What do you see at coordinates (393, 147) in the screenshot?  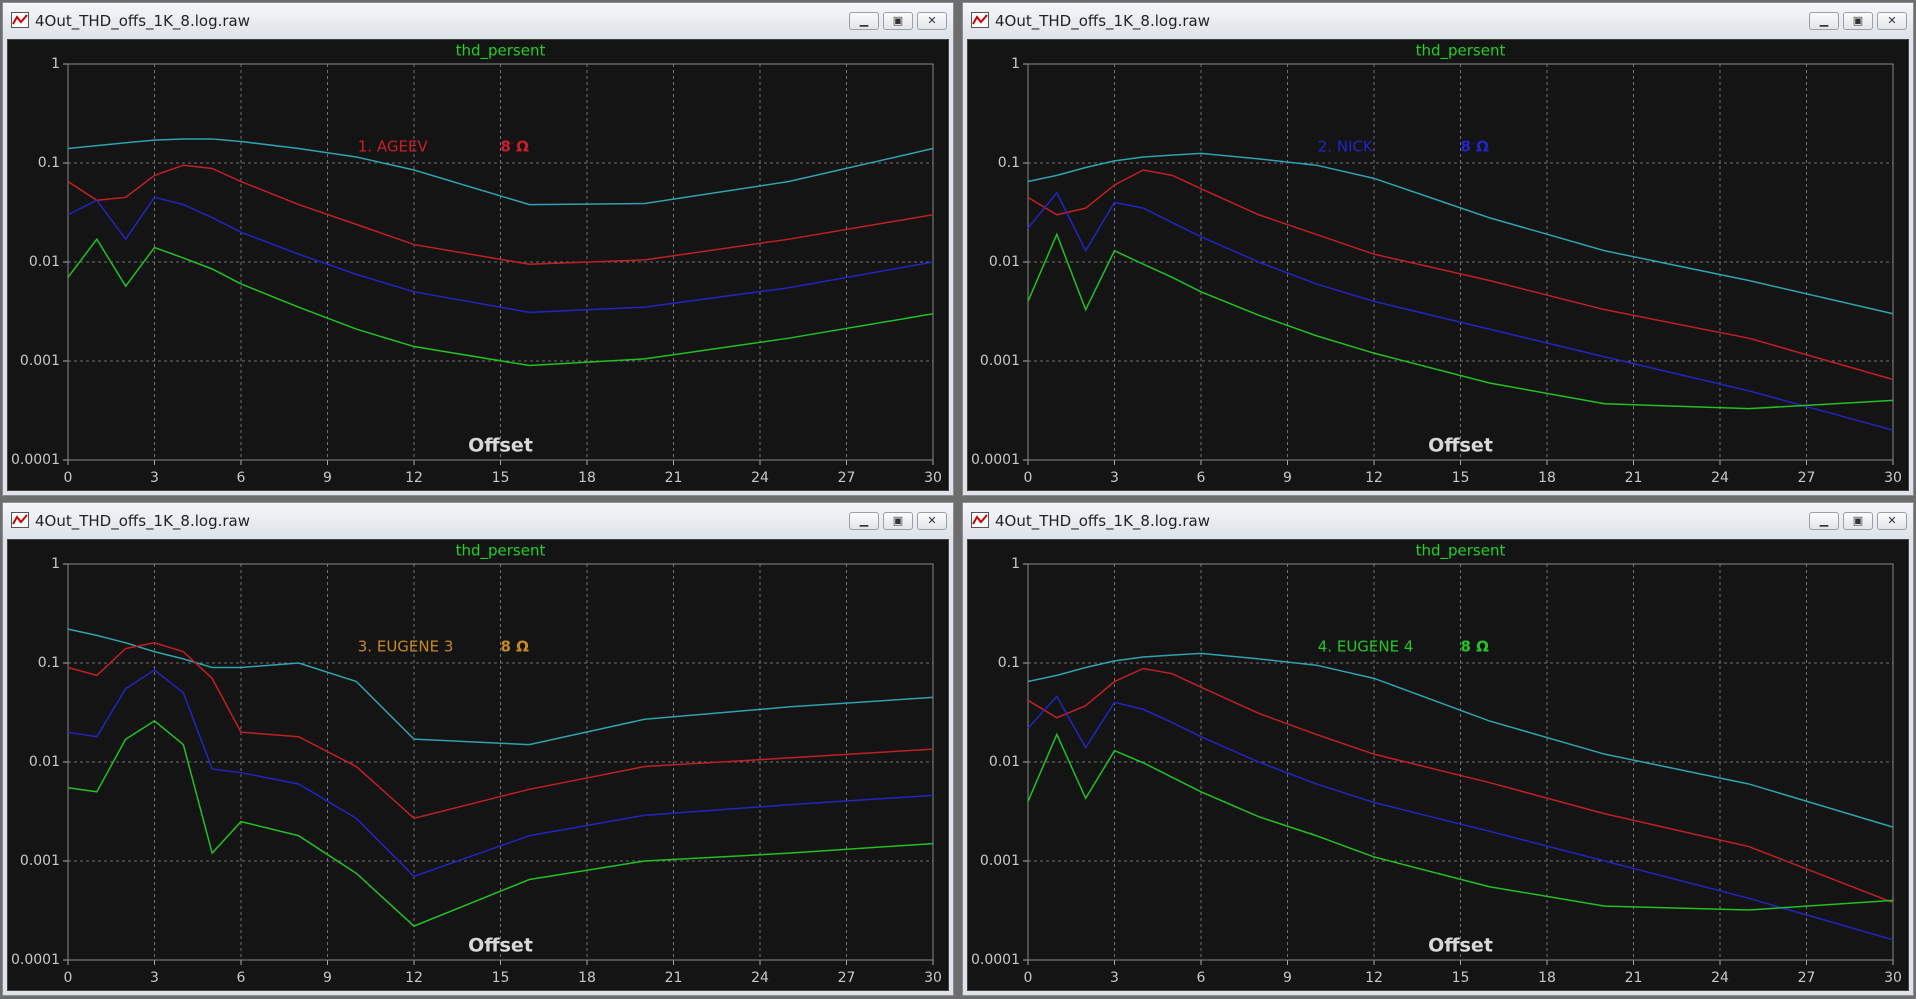 I see `annotation: 1. AGEEV` at bounding box center [393, 147].